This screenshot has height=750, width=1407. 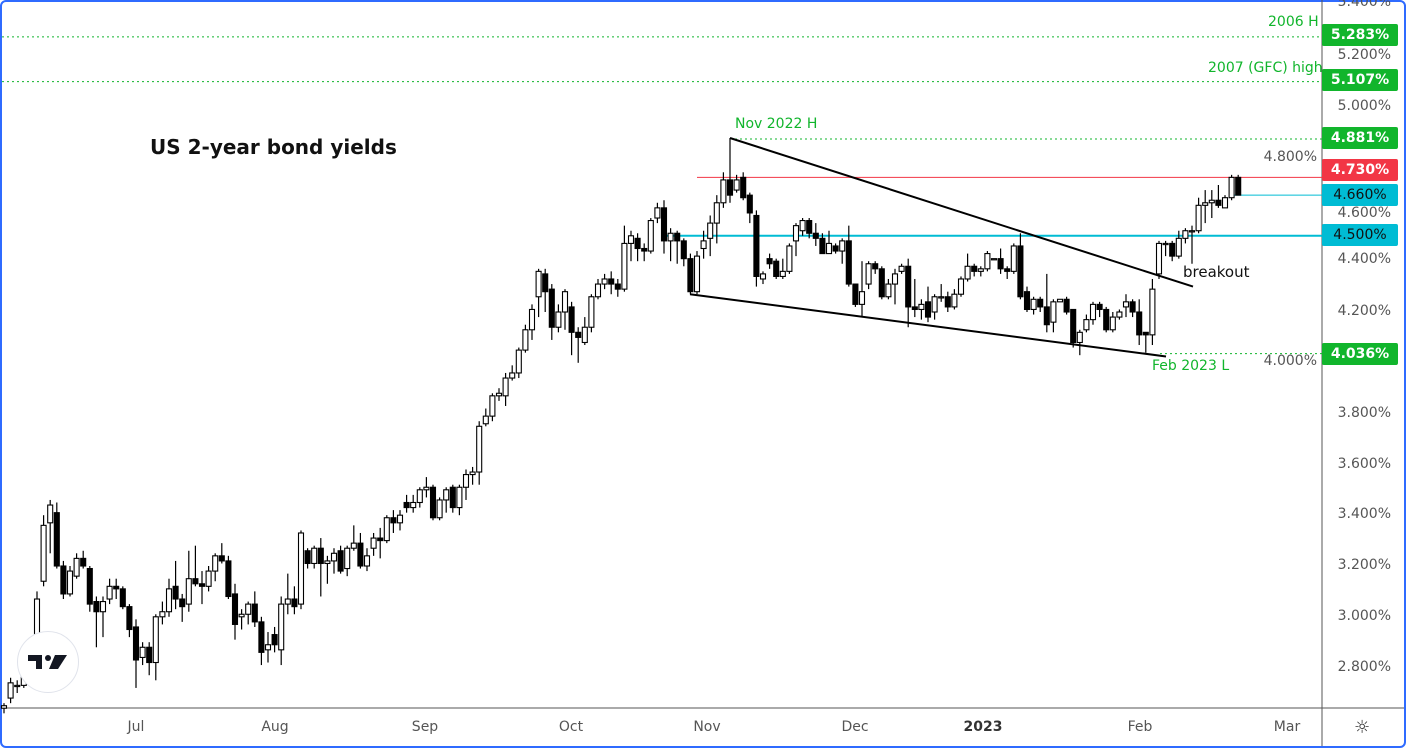 I want to click on label-2006-high: 2006 H, so click(x=1293, y=22).